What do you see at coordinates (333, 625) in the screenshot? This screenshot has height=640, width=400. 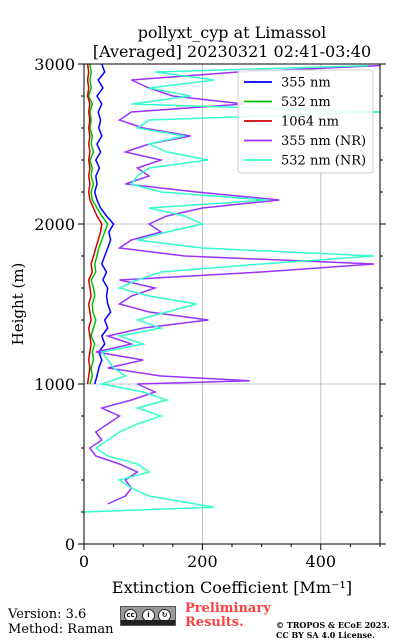 I see `copyright-line1: © TROPOS & ECoE 2023.` at bounding box center [333, 625].